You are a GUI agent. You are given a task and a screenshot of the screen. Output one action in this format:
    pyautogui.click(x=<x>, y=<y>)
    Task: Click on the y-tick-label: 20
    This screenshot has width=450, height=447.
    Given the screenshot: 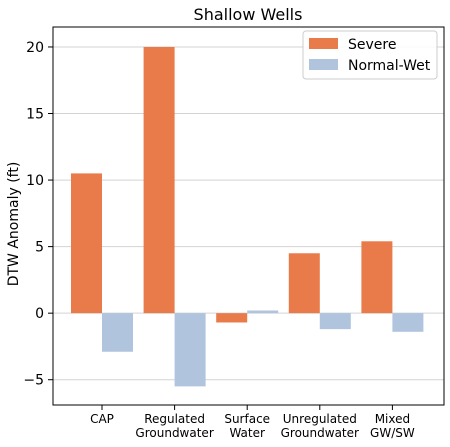 What is the action you would take?
    pyautogui.click(x=35, y=48)
    